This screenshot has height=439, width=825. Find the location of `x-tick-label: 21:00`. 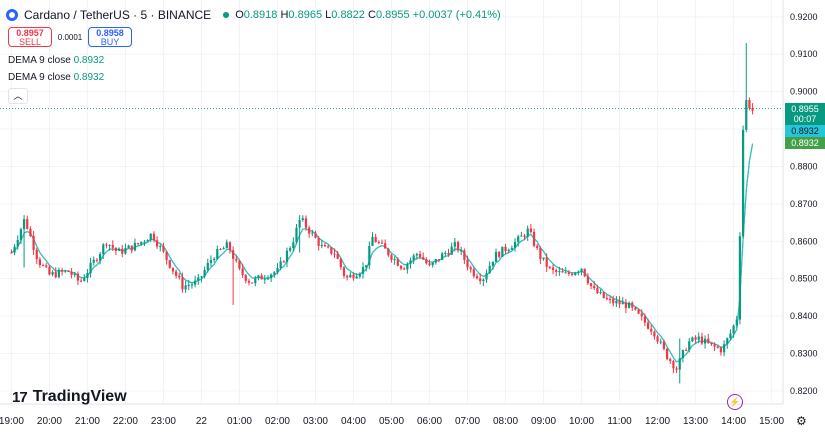

x-tick-label: 21:00 is located at coordinates (87, 421).